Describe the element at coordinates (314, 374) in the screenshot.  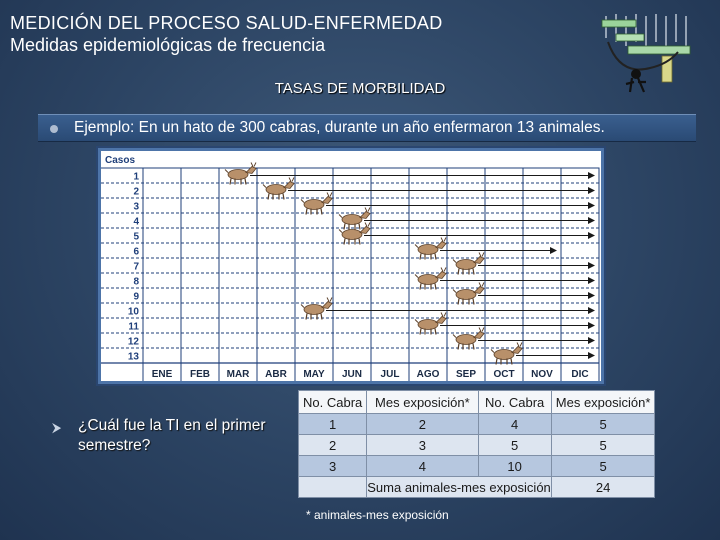
I see `x-tick-label: MAY` at that location.